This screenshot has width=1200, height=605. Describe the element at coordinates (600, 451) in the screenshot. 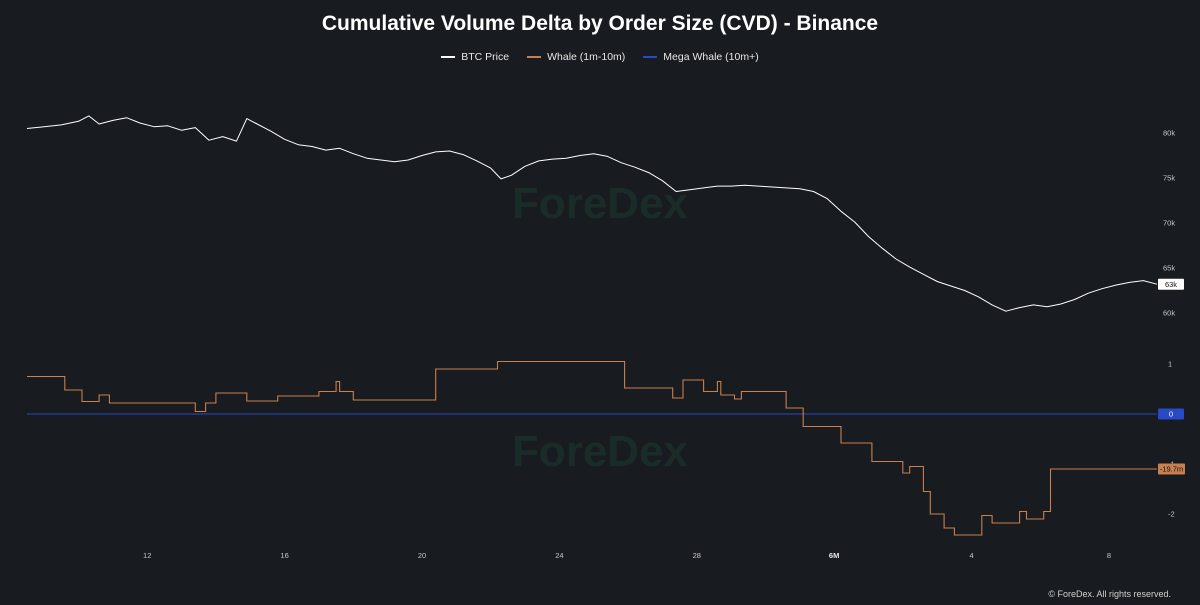

I see `watermark-text-1: ForeDex` at that location.